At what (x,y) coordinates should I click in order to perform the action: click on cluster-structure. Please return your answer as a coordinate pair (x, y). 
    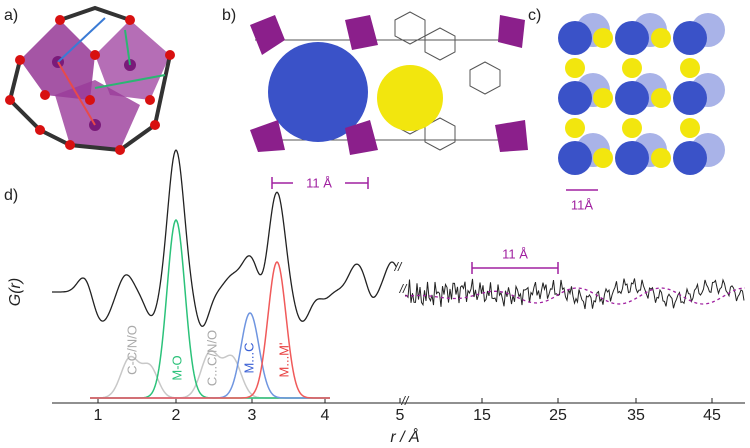
    Looking at the image, I should click on (90, 80).